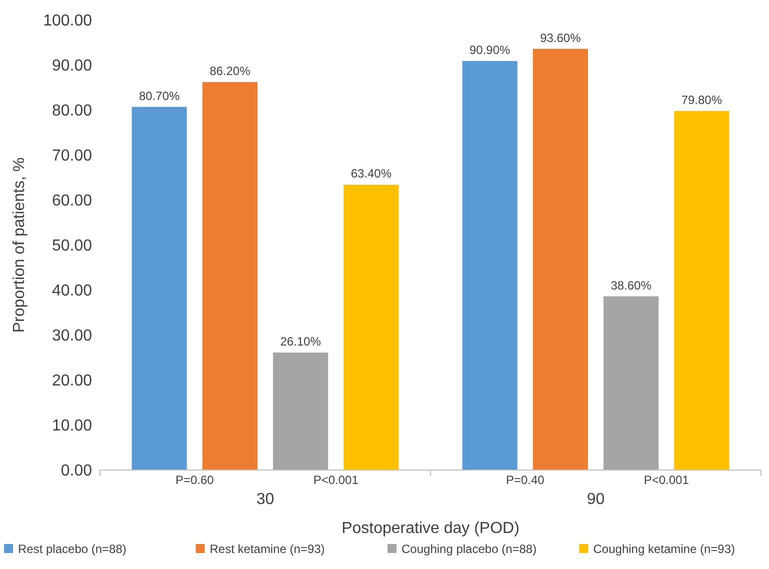 The width and height of the screenshot is (769, 569). Describe the element at coordinates (230, 71) in the screenshot. I see `data-label: 86.20%` at that location.